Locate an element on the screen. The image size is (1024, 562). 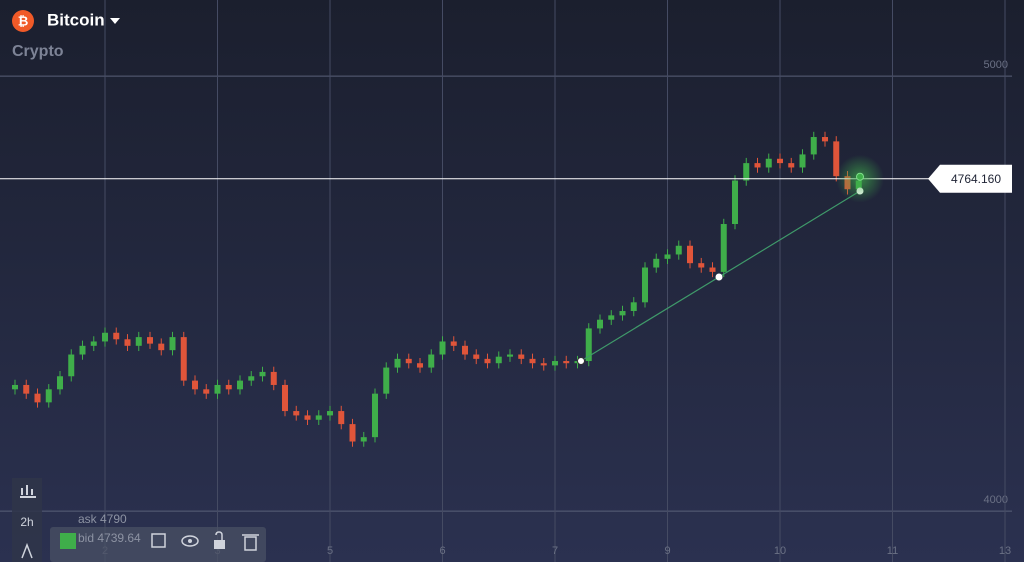
x-tick-label: 9 is located at coordinates (667, 551).